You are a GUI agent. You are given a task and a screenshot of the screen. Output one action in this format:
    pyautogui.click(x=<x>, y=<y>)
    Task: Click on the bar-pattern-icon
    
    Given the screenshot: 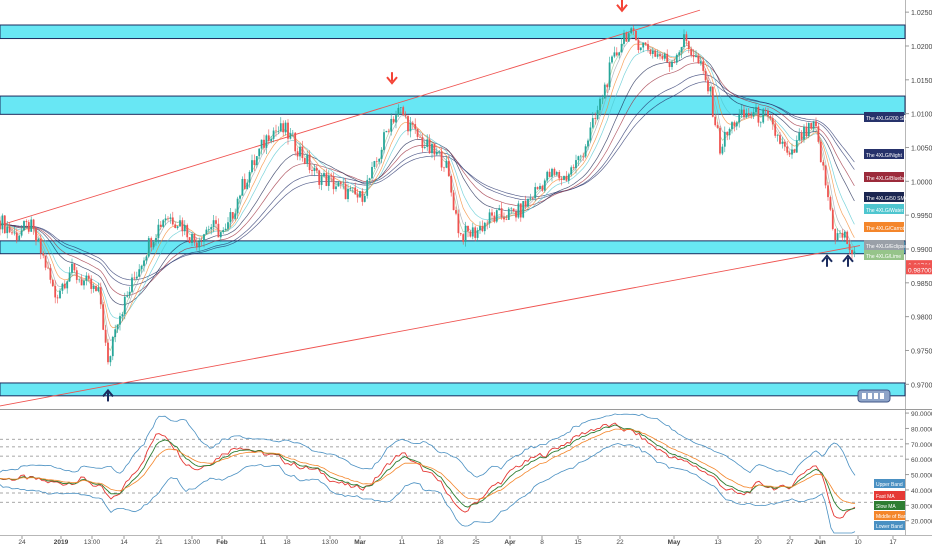 What is the action you would take?
    pyautogui.click(x=874, y=396)
    